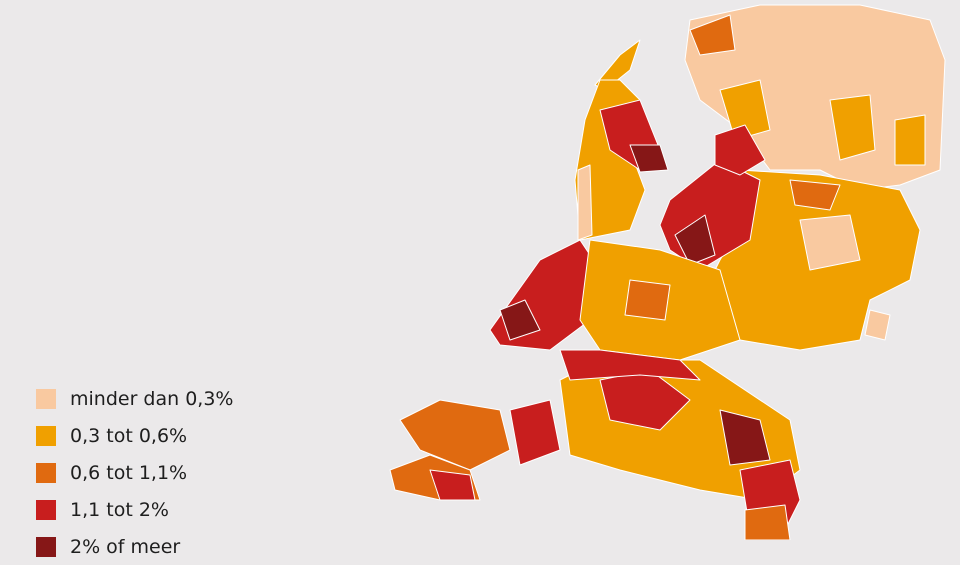  What do you see at coordinates (129, 472) in the screenshot?
I see `legend-label: 0,6 tot 1,1%` at bounding box center [129, 472].